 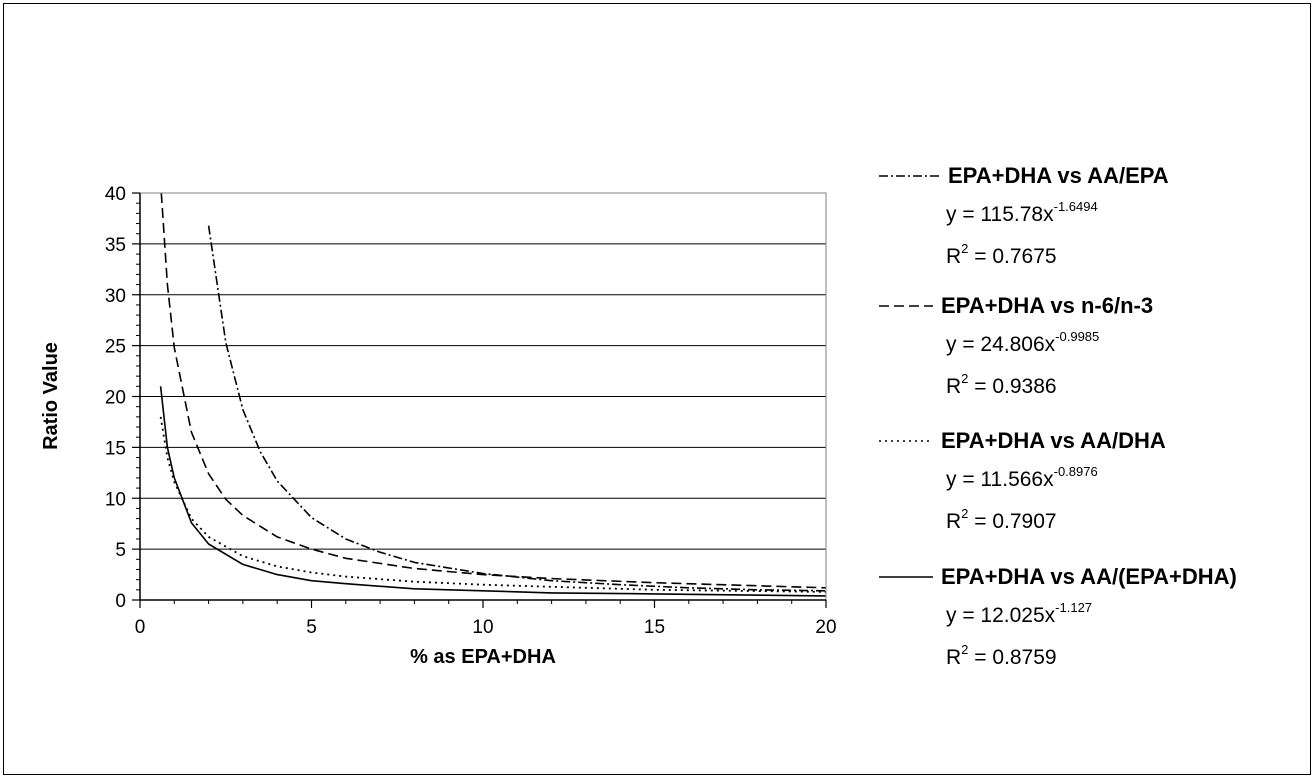 I want to click on x-axis-title: % as EPA+DHA, so click(x=483, y=657).